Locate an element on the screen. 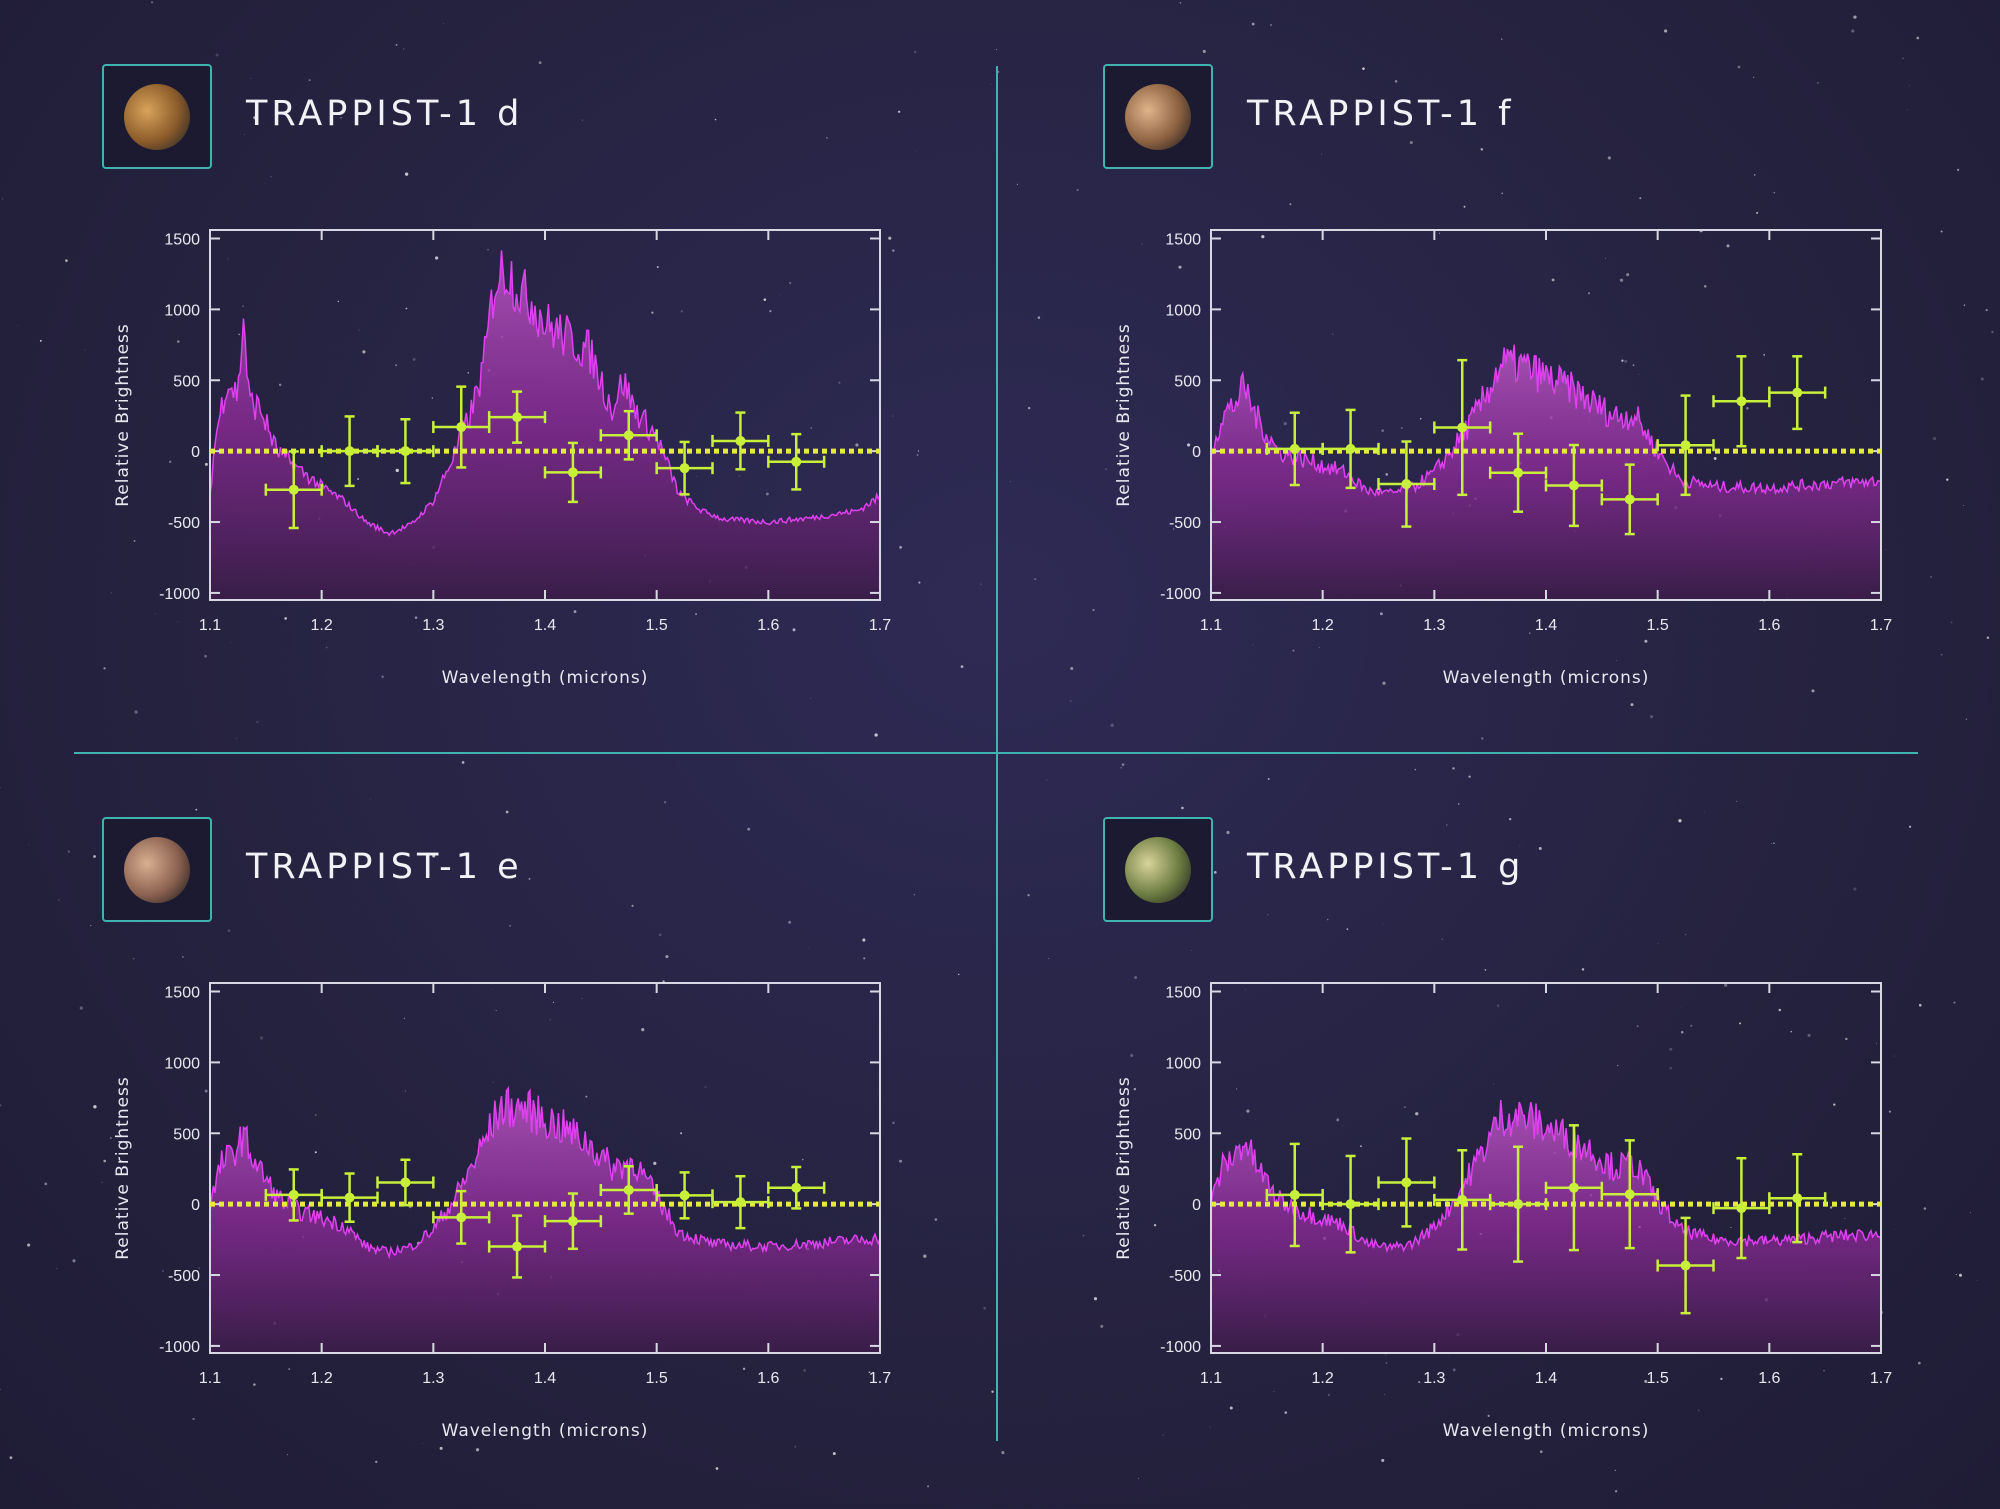 The image size is (2000, 1509). x-tick-label: 1.6 is located at coordinates (1769, 1378).